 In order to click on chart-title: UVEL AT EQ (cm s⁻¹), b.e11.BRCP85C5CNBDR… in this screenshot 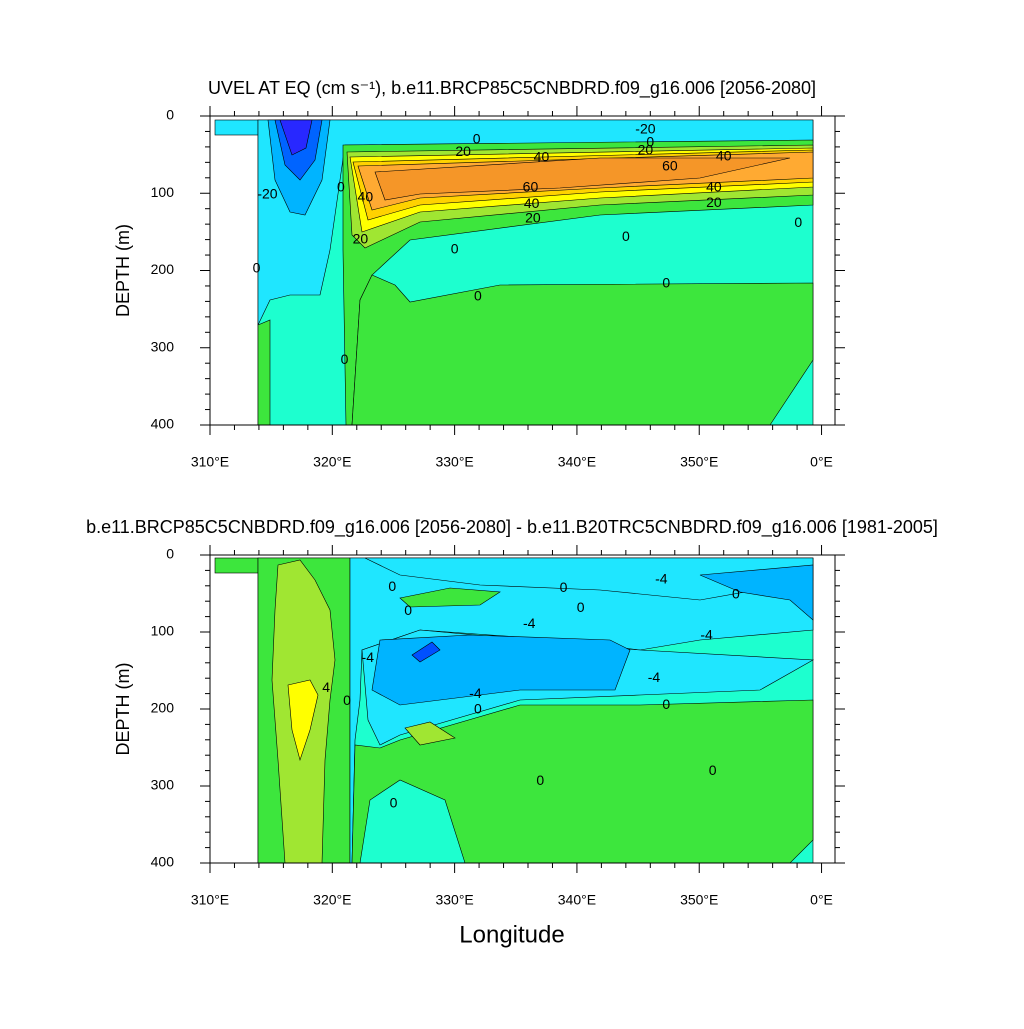, I will do `click(512, 88)`.